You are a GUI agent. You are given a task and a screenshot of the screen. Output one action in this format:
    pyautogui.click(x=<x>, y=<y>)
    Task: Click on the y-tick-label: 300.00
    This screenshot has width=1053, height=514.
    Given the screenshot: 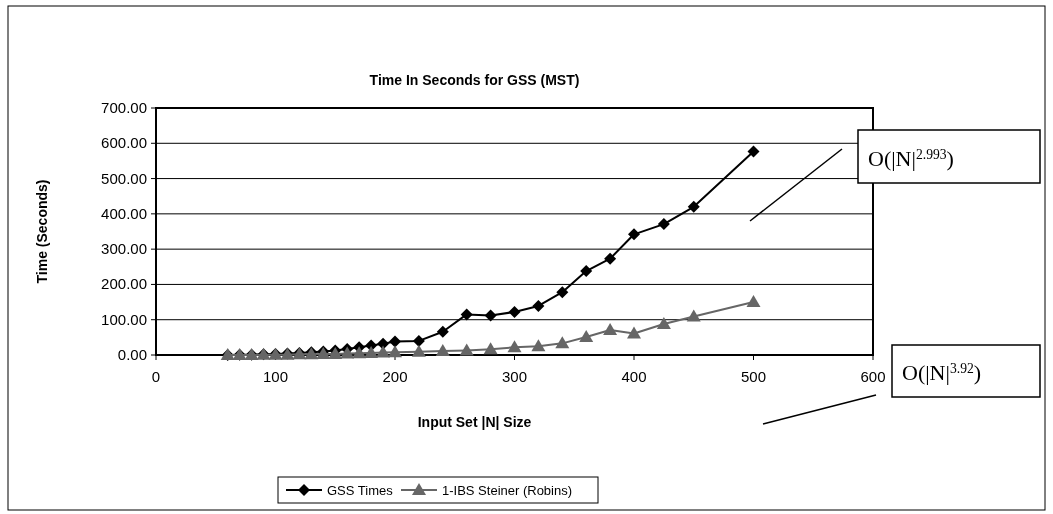 What is the action you would take?
    pyautogui.click(x=124, y=249)
    